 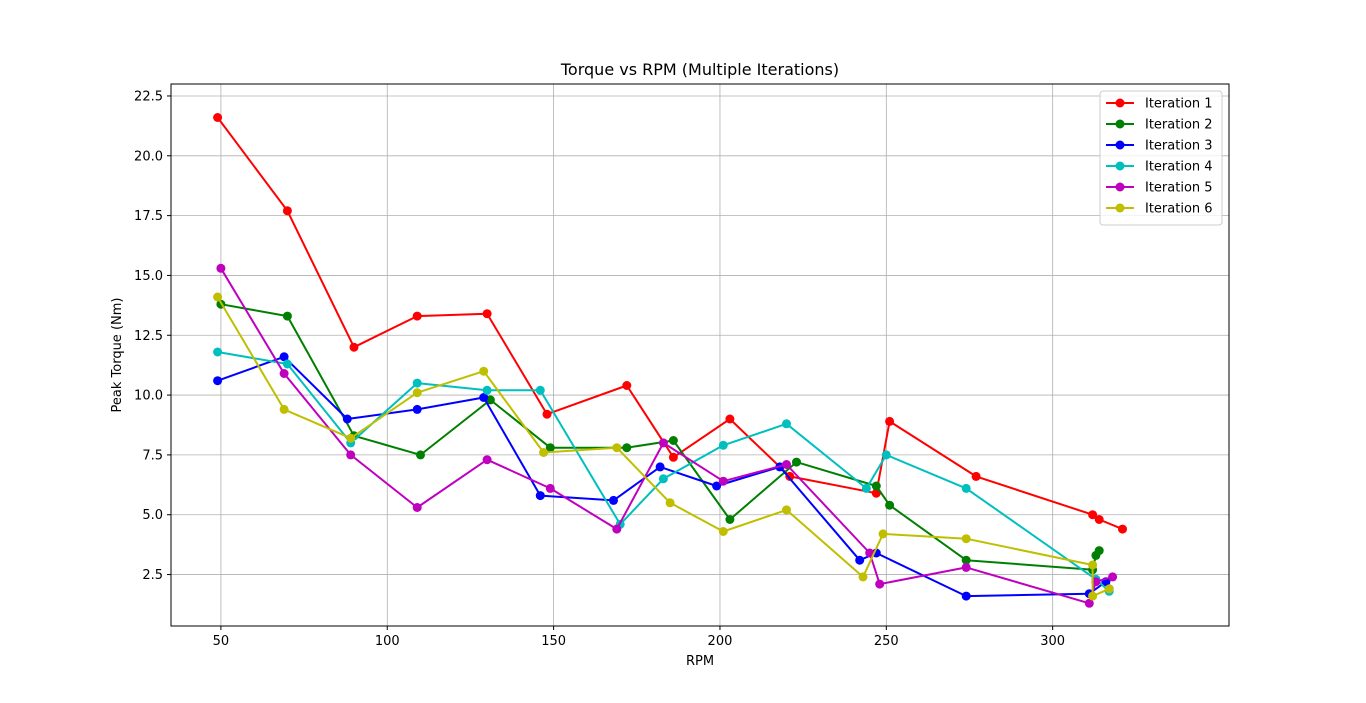 What do you see at coordinates (553, 641) in the screenshot?
I see `x-tick-label: 150` at bounding box center [553, 641].